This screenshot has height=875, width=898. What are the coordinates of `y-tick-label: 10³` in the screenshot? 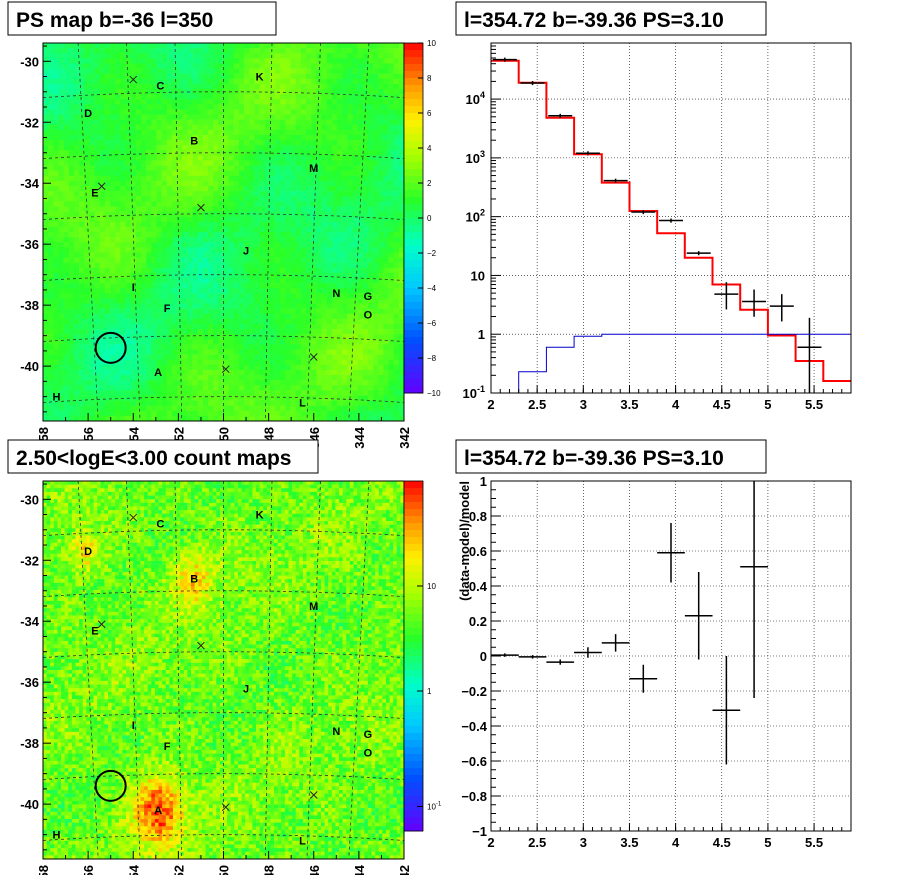 It's located at (475, 157).